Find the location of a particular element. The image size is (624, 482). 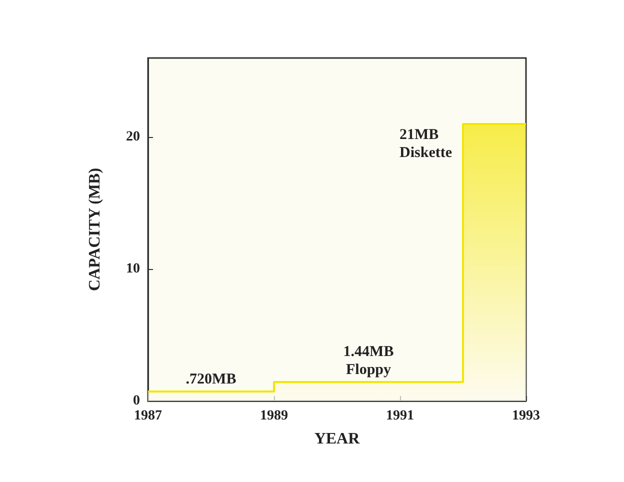

y-tick-label: 0 is located at coordinates (136, 401).